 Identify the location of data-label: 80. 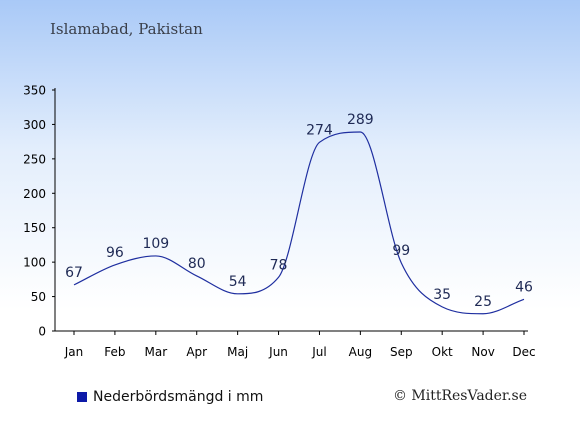
(197, 264).